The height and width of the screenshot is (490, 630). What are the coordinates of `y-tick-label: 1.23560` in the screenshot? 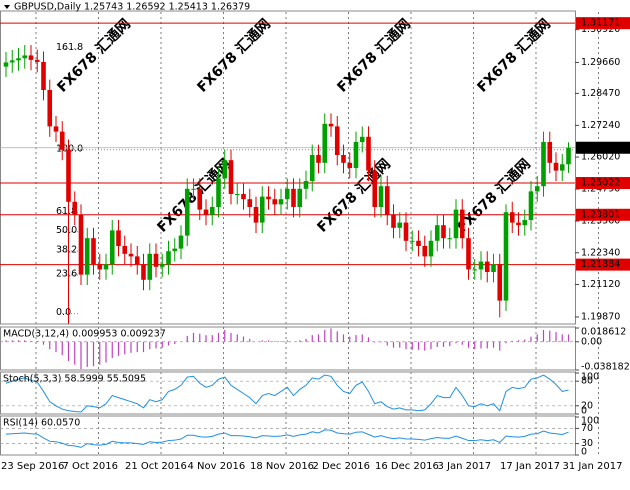 It's located at (600, 221).